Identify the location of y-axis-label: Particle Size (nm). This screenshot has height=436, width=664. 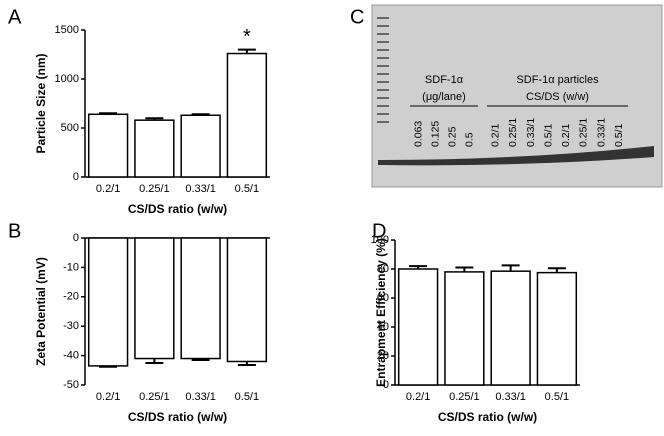
(41, 103).